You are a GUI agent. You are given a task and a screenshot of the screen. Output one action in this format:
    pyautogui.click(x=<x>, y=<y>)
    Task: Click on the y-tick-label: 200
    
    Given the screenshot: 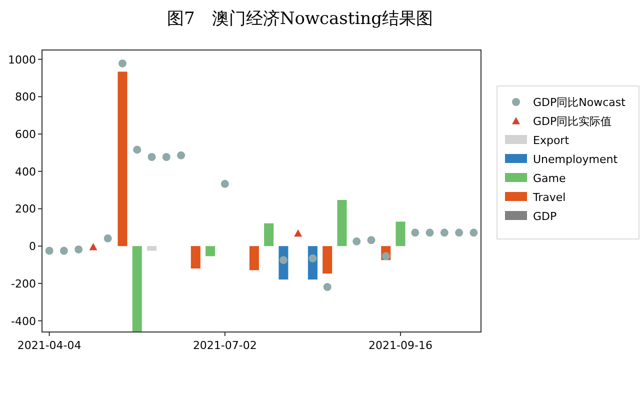 What is the action you would take?
    pyautogui.click(x=25, y=209)
    